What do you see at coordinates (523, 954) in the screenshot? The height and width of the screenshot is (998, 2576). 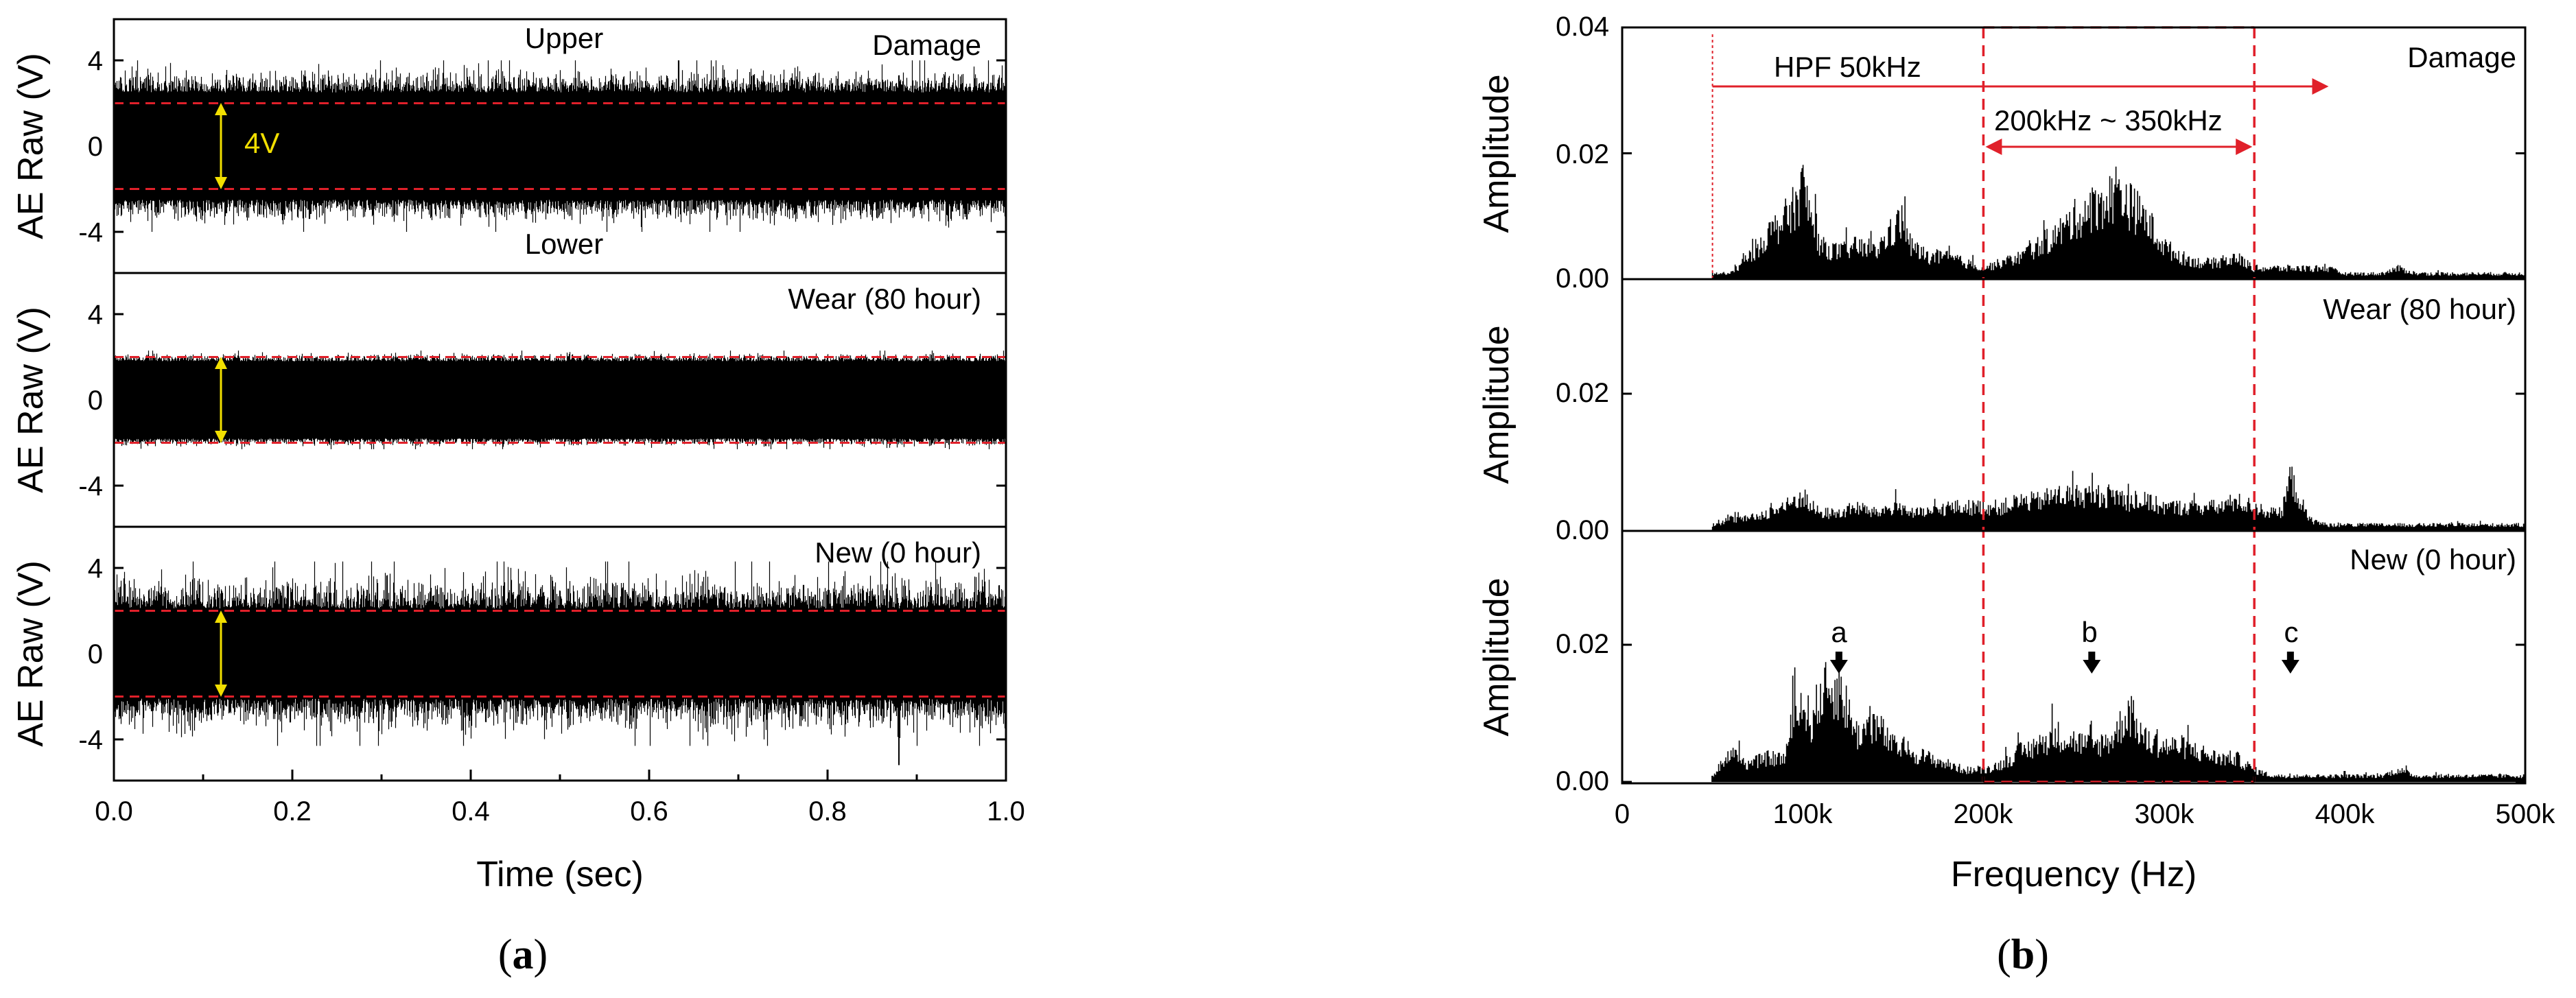 I see `panel-a-label: (a)` at bounding box center [523, 954].